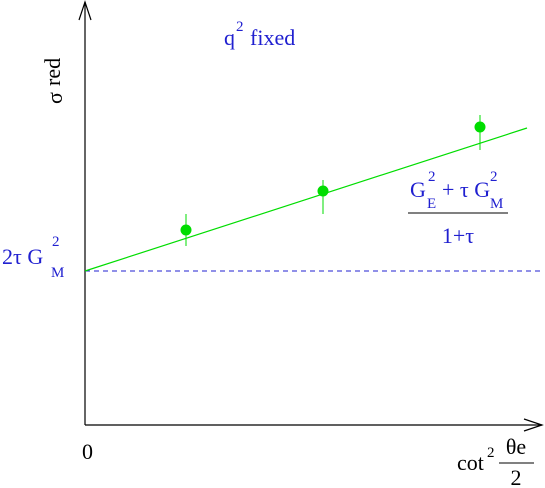 The image size is (545, 488). Describe the element at coordinates (52, 72) in the screenshot. I see `y-label-sub: red` at that location.